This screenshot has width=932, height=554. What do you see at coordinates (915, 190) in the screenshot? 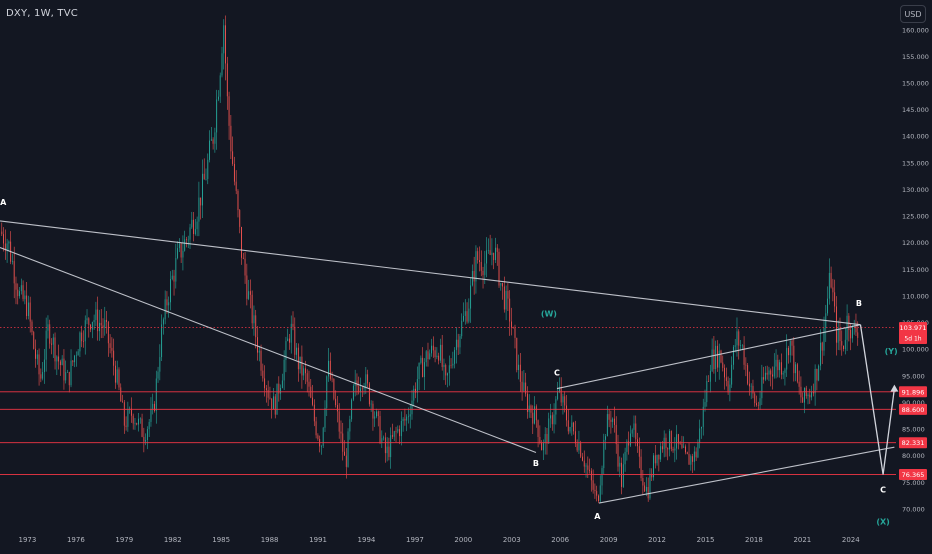
I see `y-tick-label: 130.000` at bounding box center [915, 190].